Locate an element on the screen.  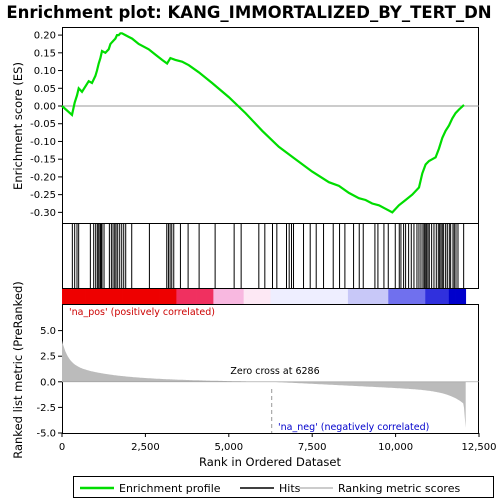
positive-correlation-label: 'na_pos' (positively correlated) is located at coordinates (142, 312).